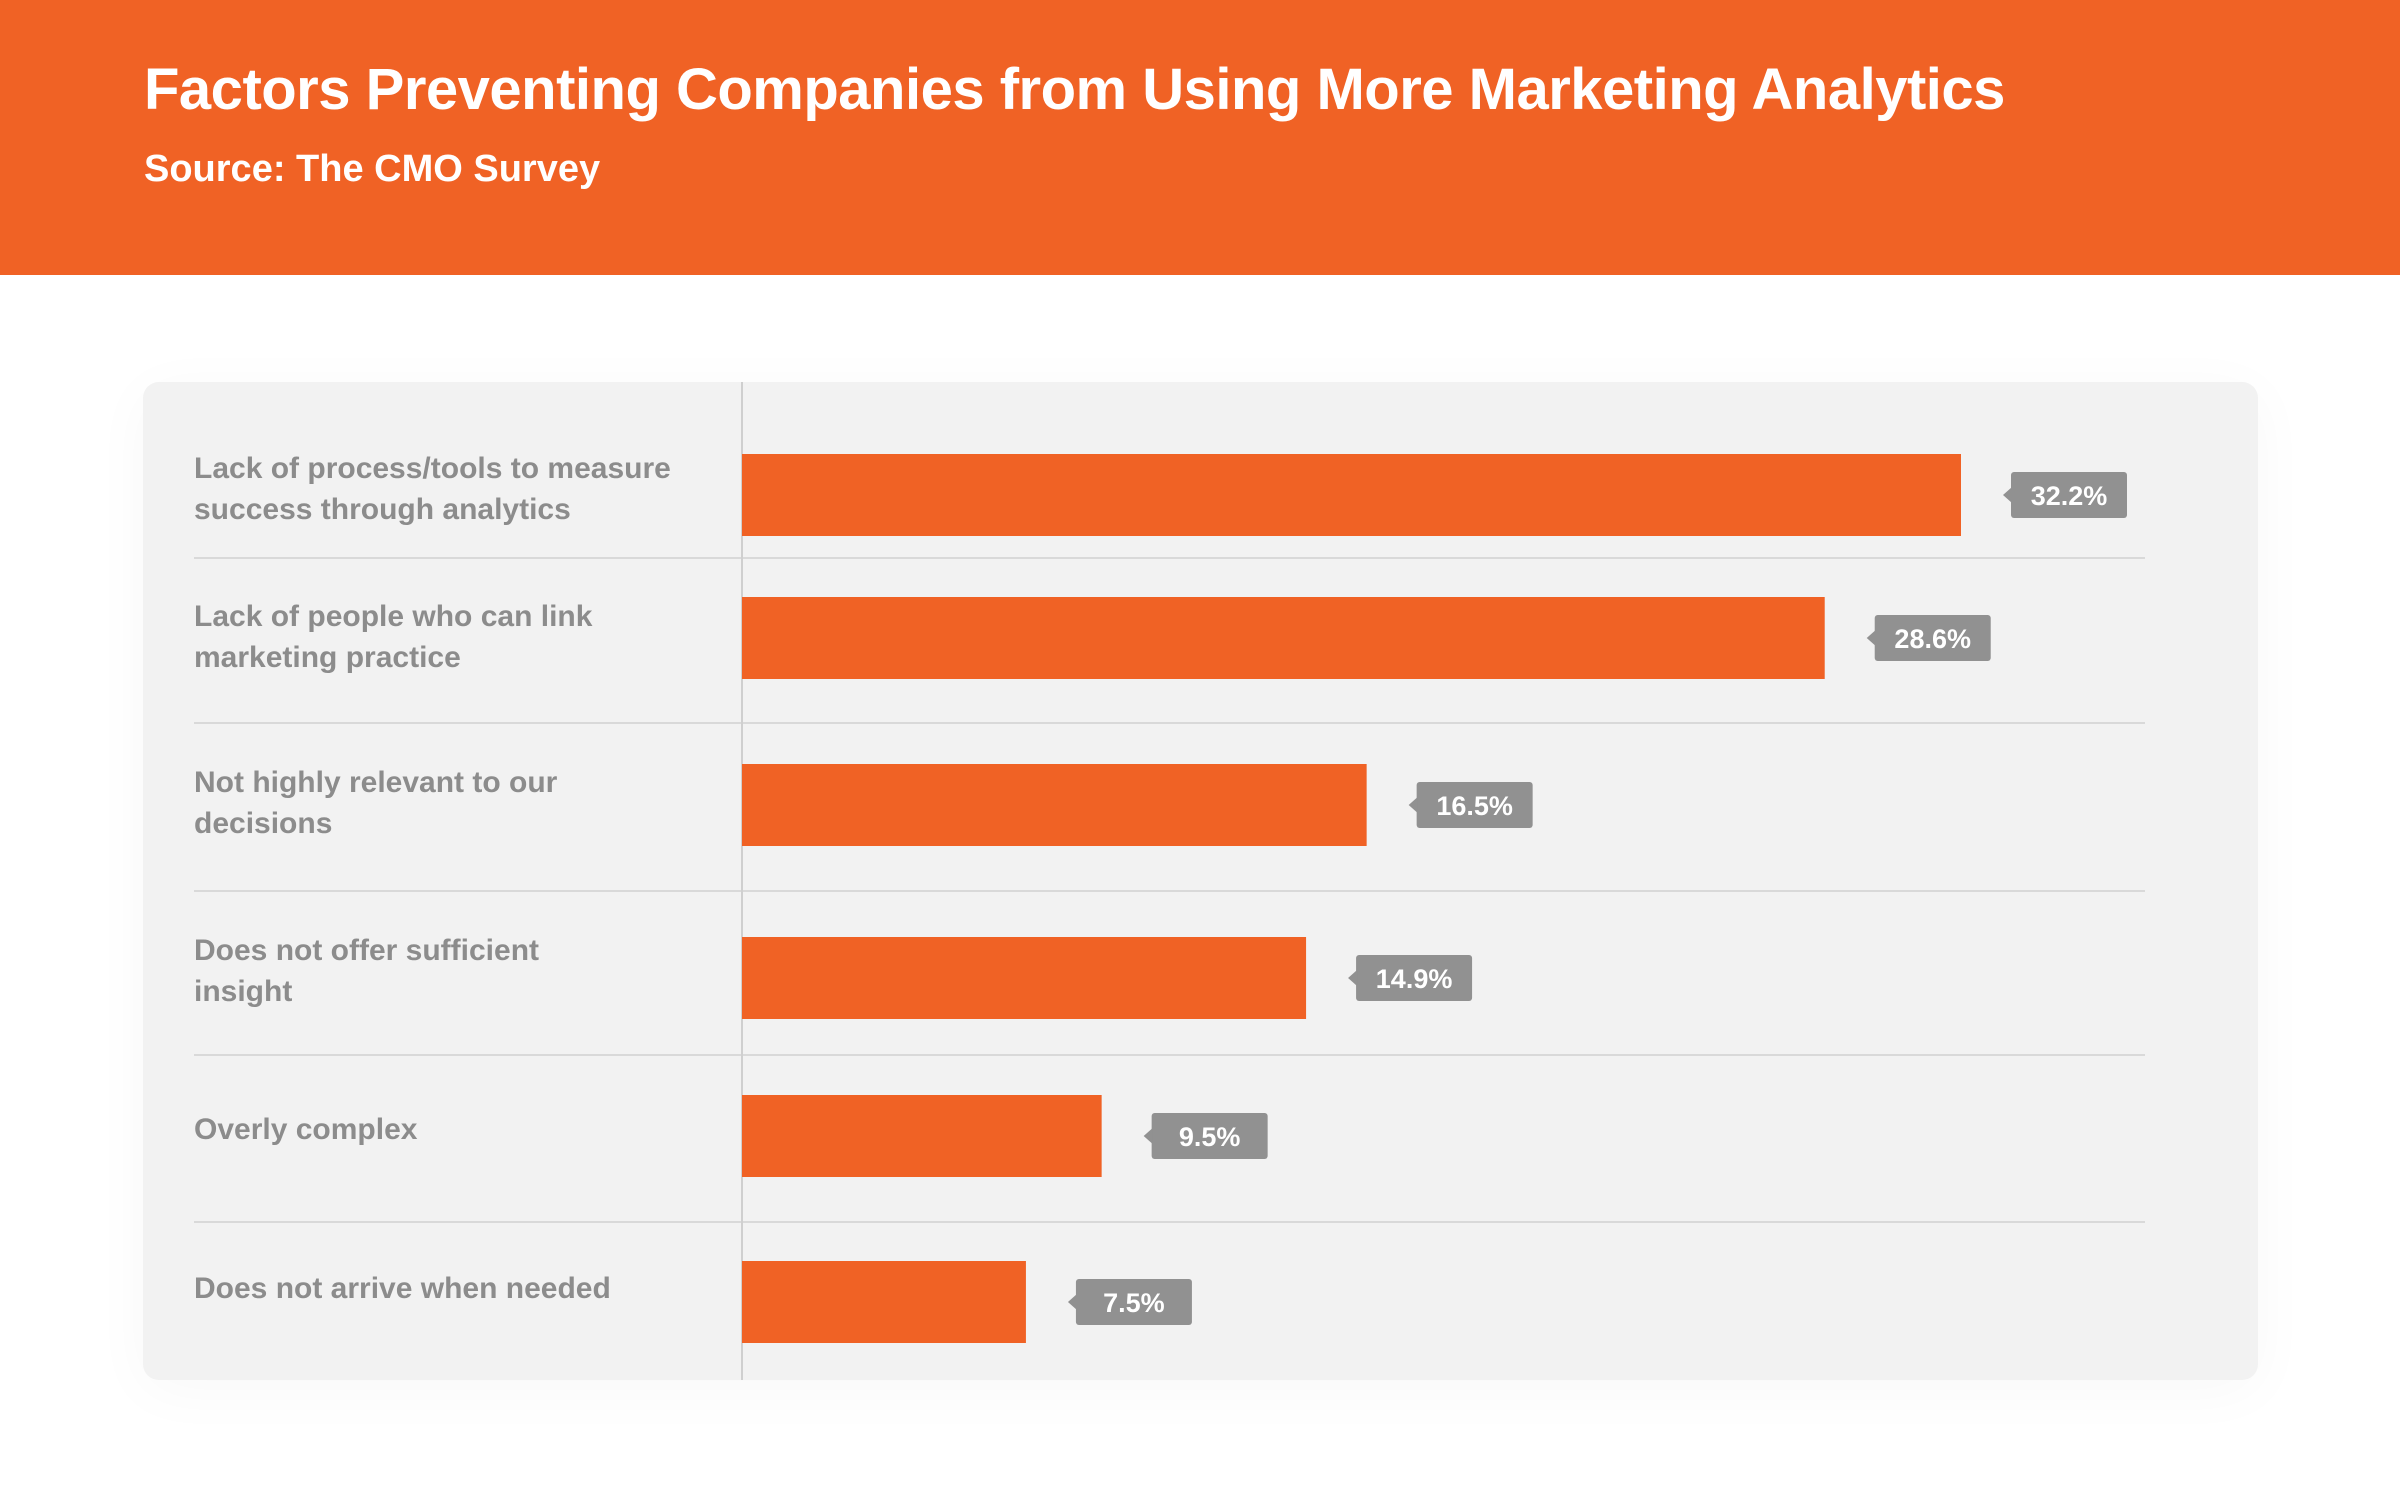 The width and height of the screenshot is (2400, 1512). Describe the element at coordinates (306, 1129) in the screenshot. I see `category-label: Overly complex` at that location.